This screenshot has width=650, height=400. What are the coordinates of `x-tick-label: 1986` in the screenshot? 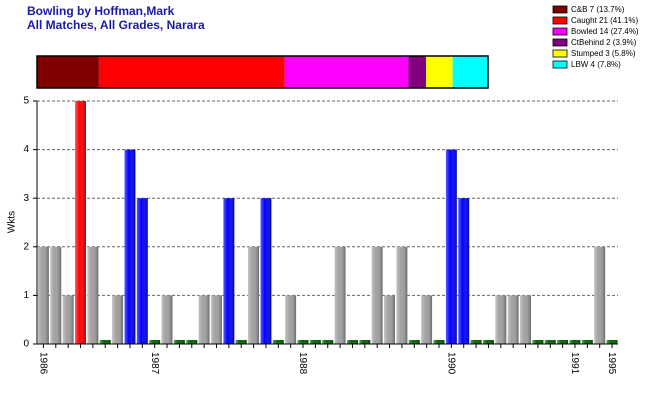 It's located at (43, 363).